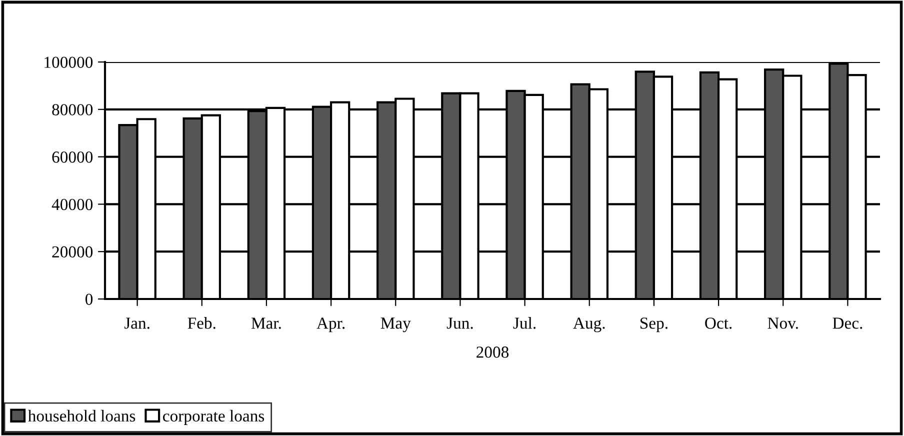 This screenshot has height=436, width=904. What do you see at coordinates (266, 323) in the screenshot?
I see `x-tick-label: Mar.` at bounding box center [266, 323].